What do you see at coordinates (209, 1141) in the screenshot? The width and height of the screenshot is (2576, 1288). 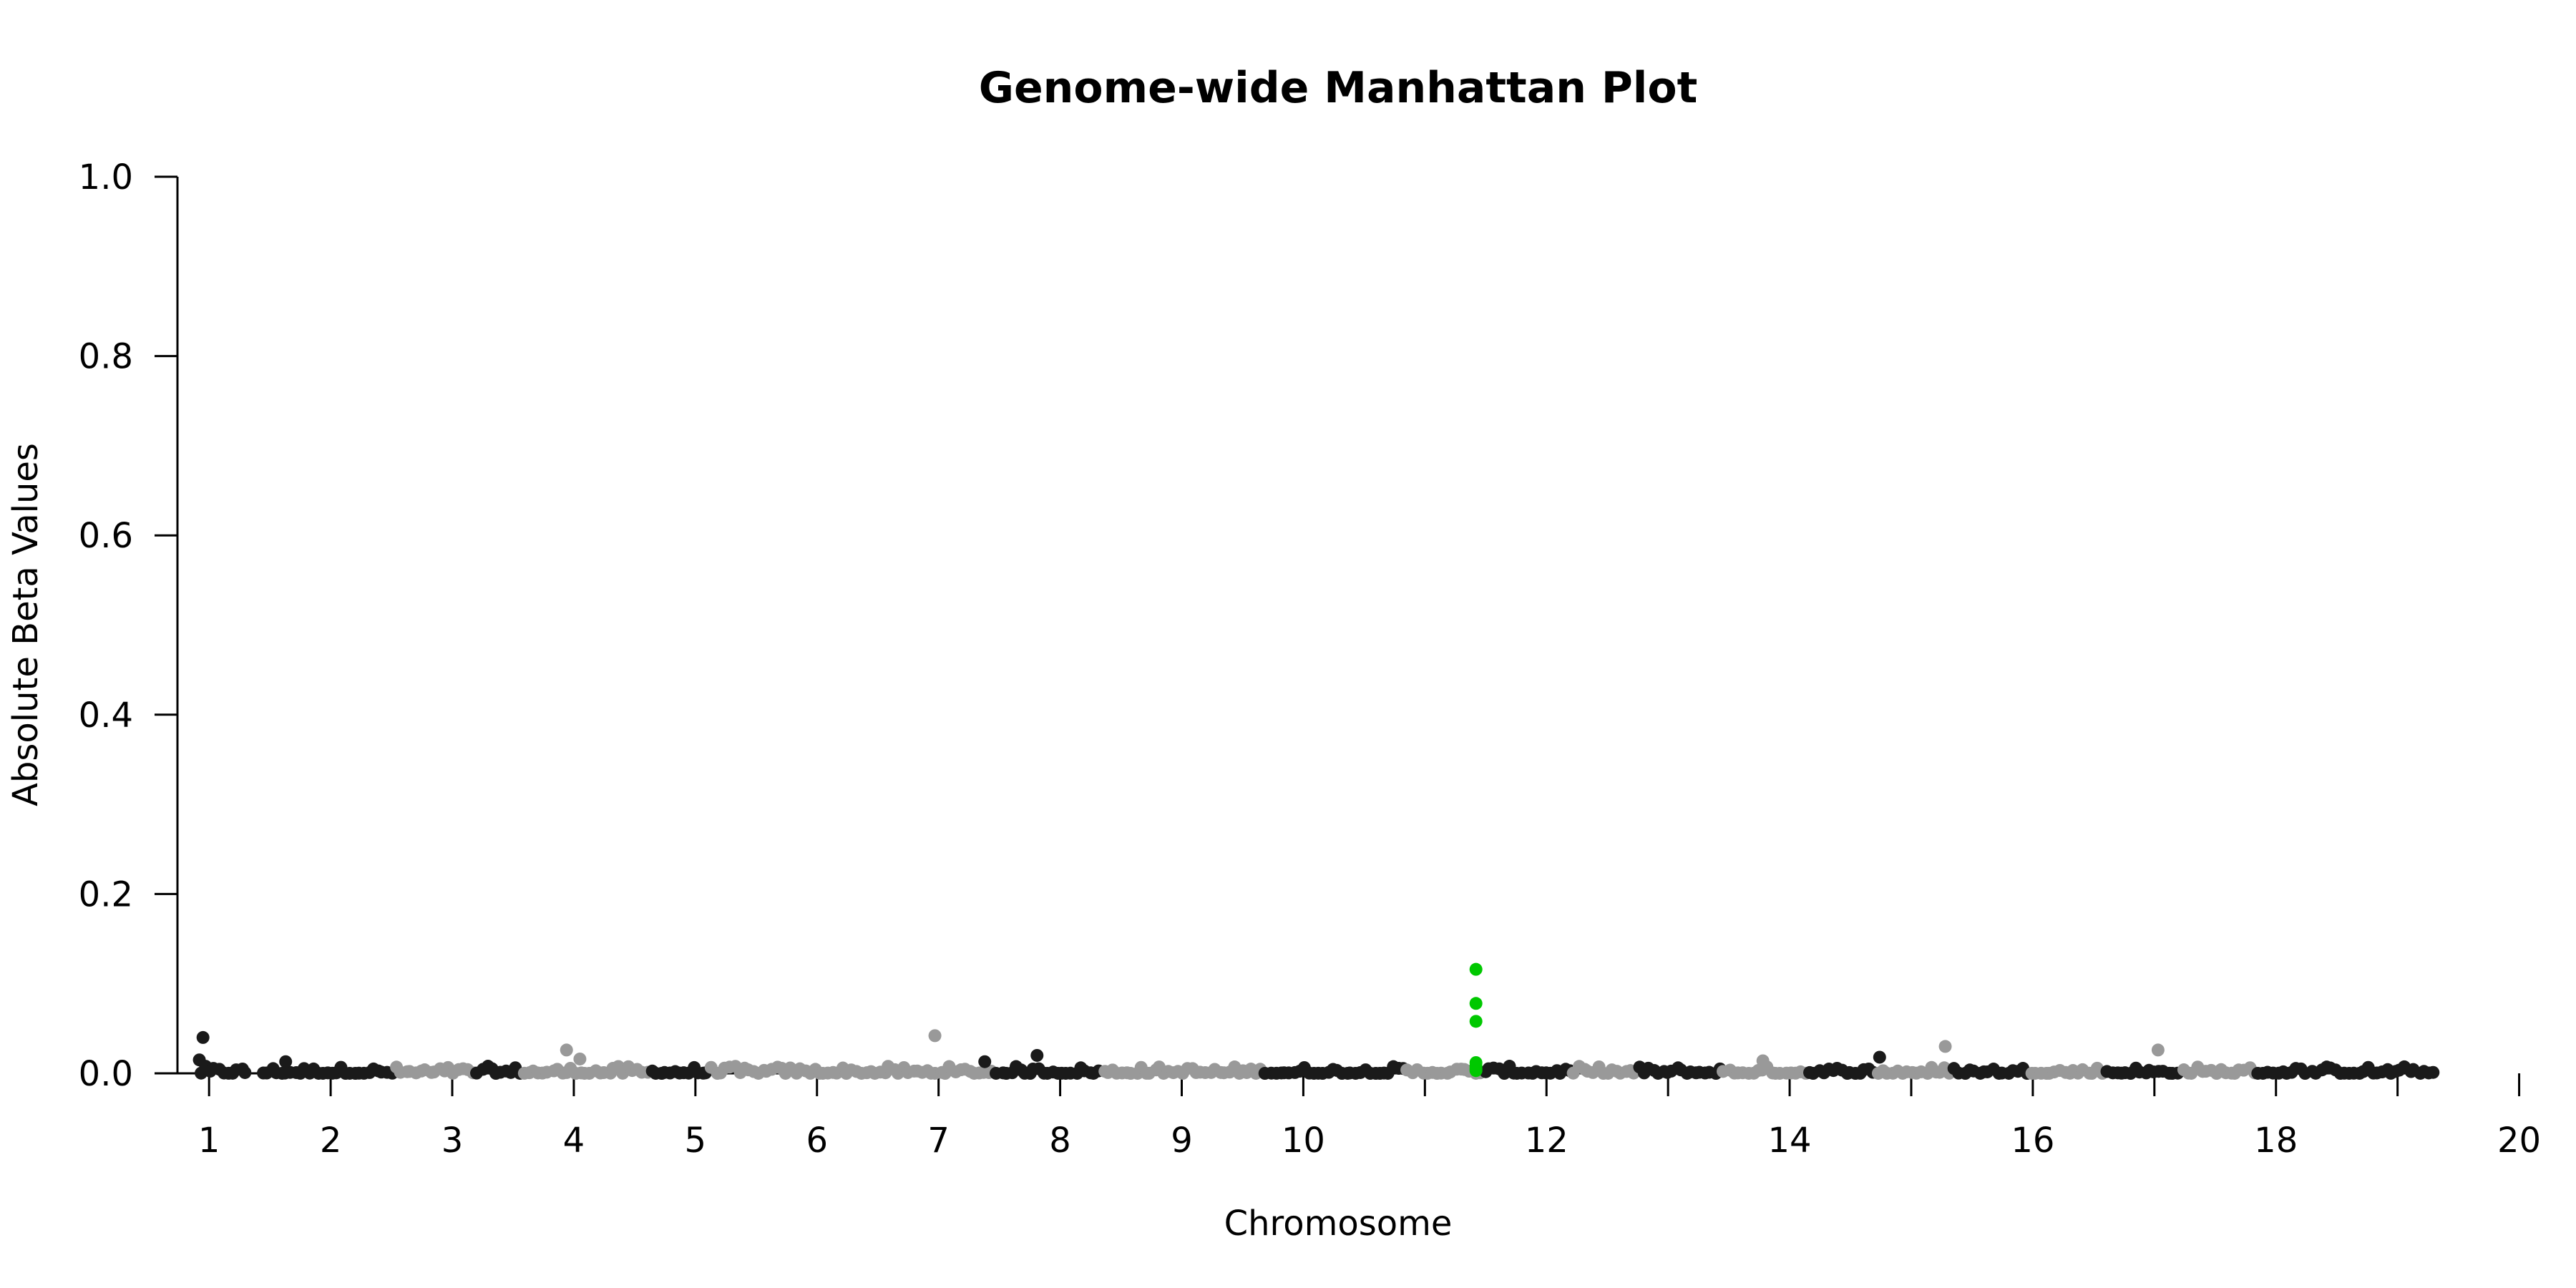 I see `x-tick-label-1: 1` at bounding box center [209, 1141].